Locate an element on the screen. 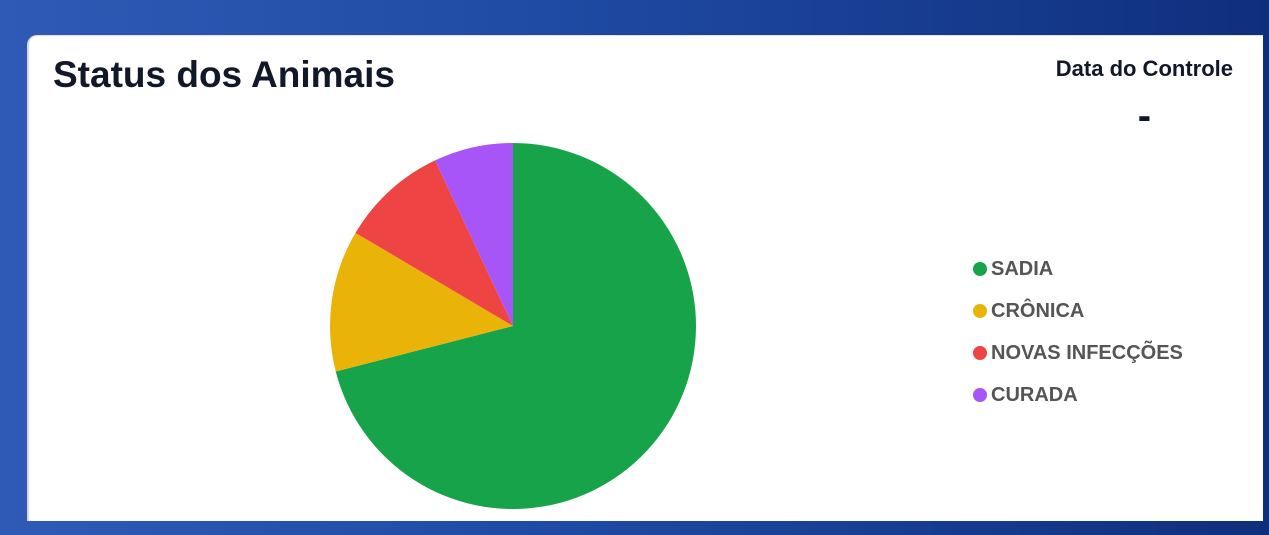  legend-label: NOVAS INFECÇÕES is located at coordinates (1087, 352).